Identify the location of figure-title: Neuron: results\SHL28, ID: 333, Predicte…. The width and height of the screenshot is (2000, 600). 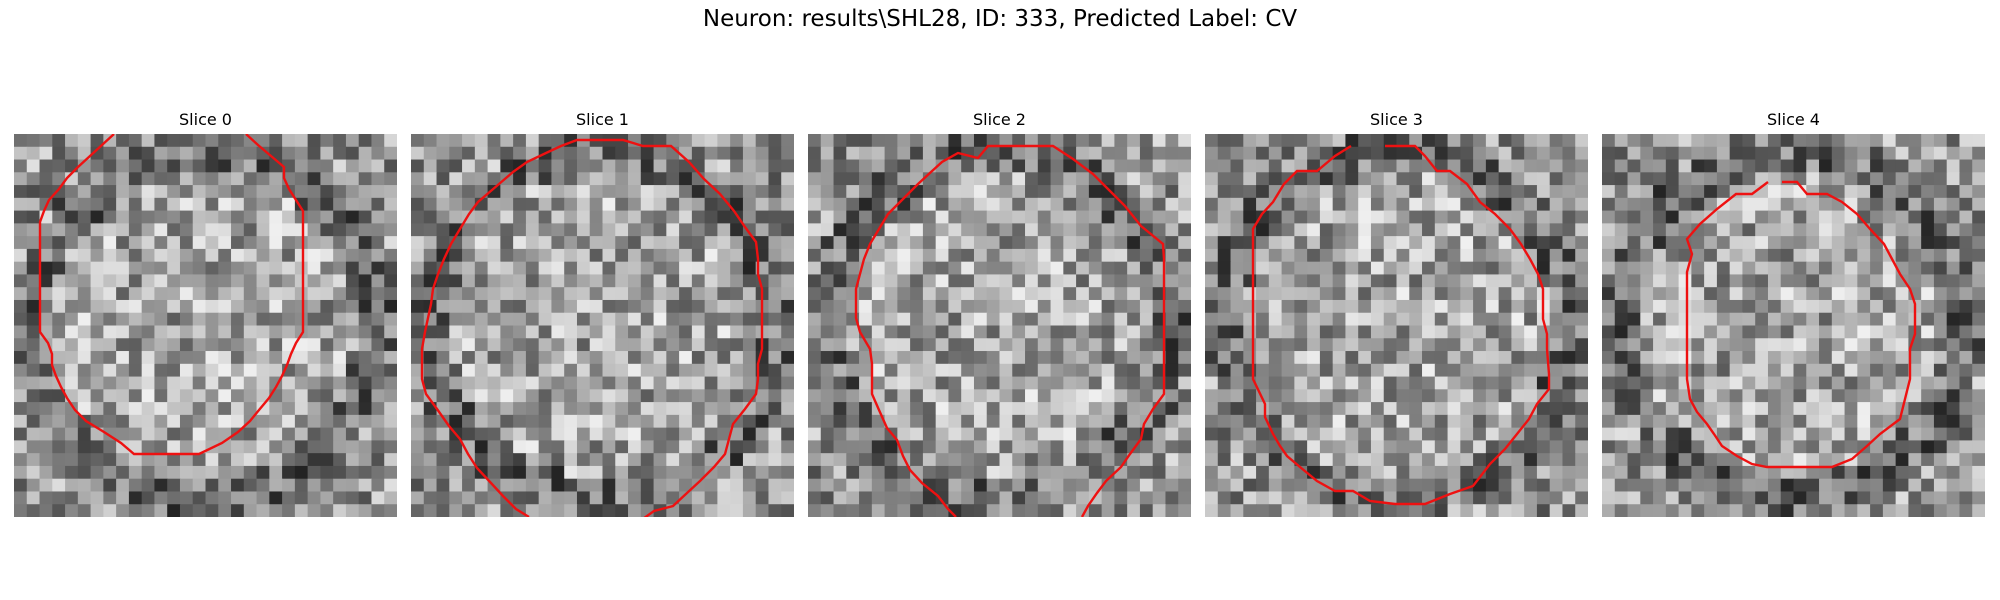
(1000, 19).